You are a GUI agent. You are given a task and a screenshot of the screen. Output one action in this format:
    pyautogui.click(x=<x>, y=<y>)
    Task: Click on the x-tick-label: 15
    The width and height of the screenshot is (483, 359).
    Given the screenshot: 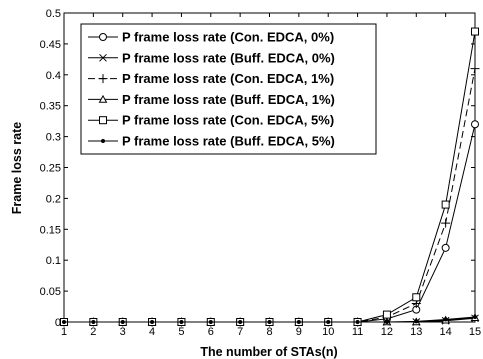 What is the action you would take?
    pyautogui.click(x=475, y=332)
    